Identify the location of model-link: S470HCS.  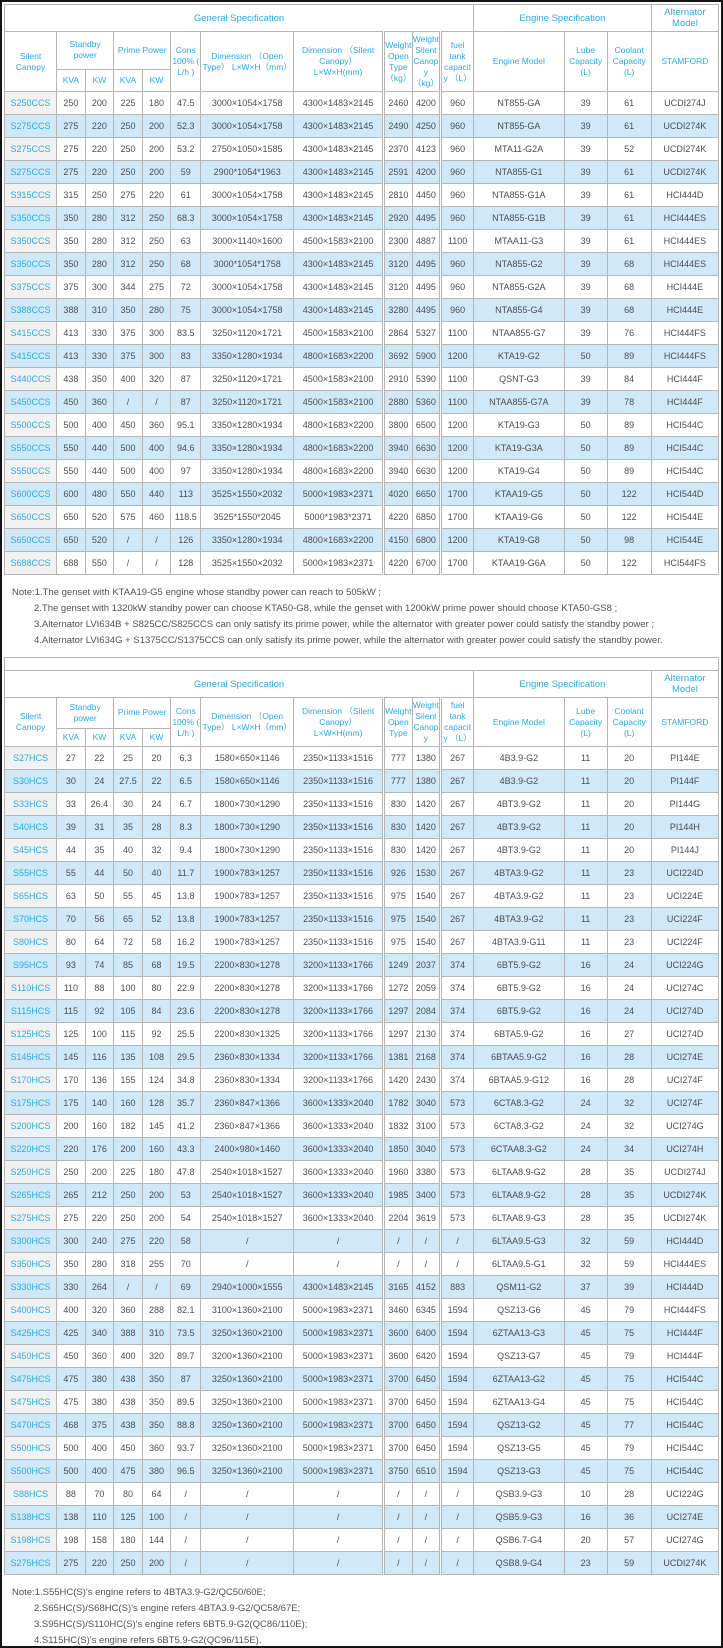
(30, 1425).